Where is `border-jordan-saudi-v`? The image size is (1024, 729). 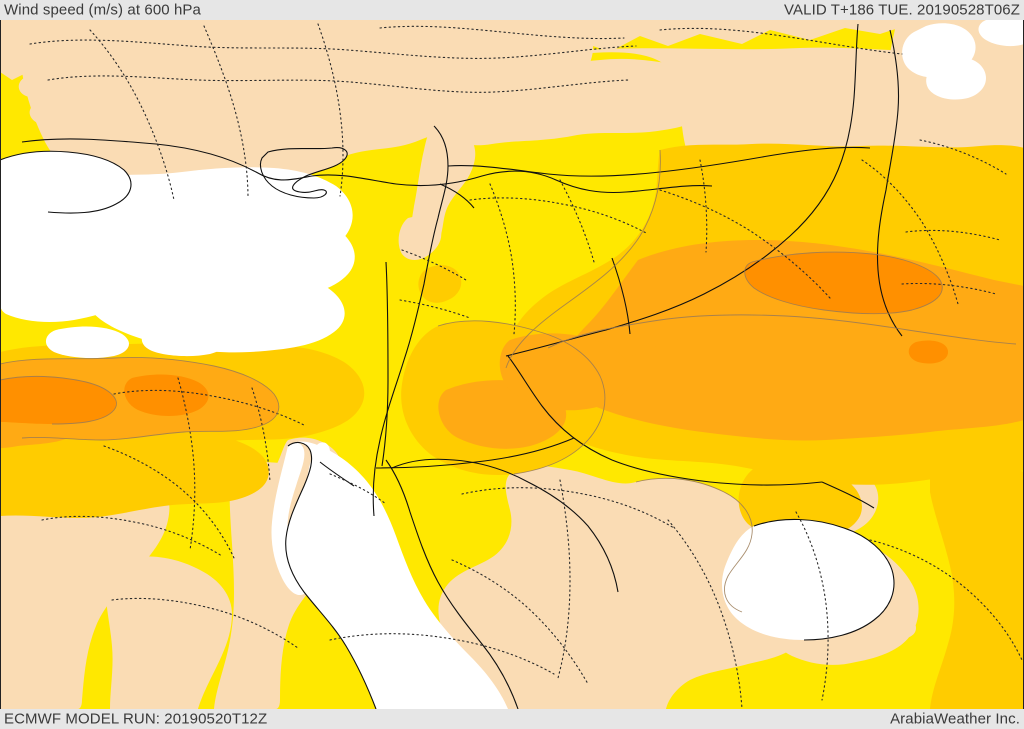
border-jordan-saudi-v is located at coordinates (337, 474).